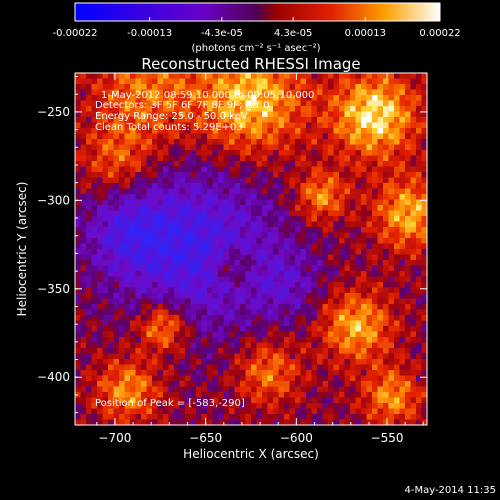 The width and height of the screenshot is (500, 500). I want to click on peak-position-label: Position of Peak = [-583,-290], so click(170, 403).